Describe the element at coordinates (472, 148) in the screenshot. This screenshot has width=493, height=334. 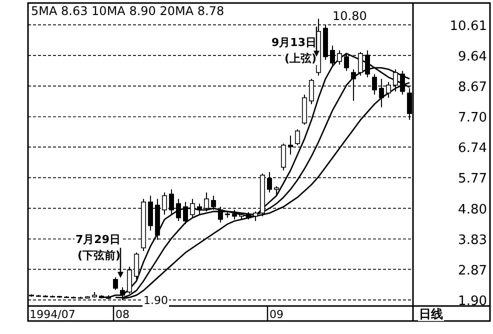
I see `y-tick-label: 6.74` at that location.